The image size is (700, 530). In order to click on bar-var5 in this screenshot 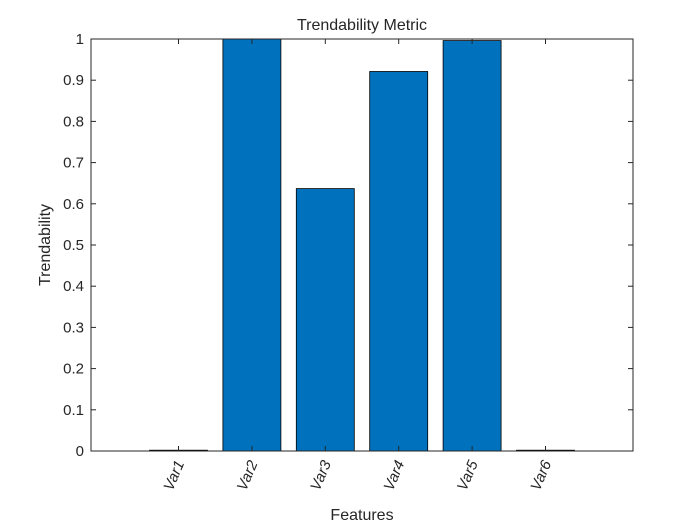, I will do `click(472, 246)`.